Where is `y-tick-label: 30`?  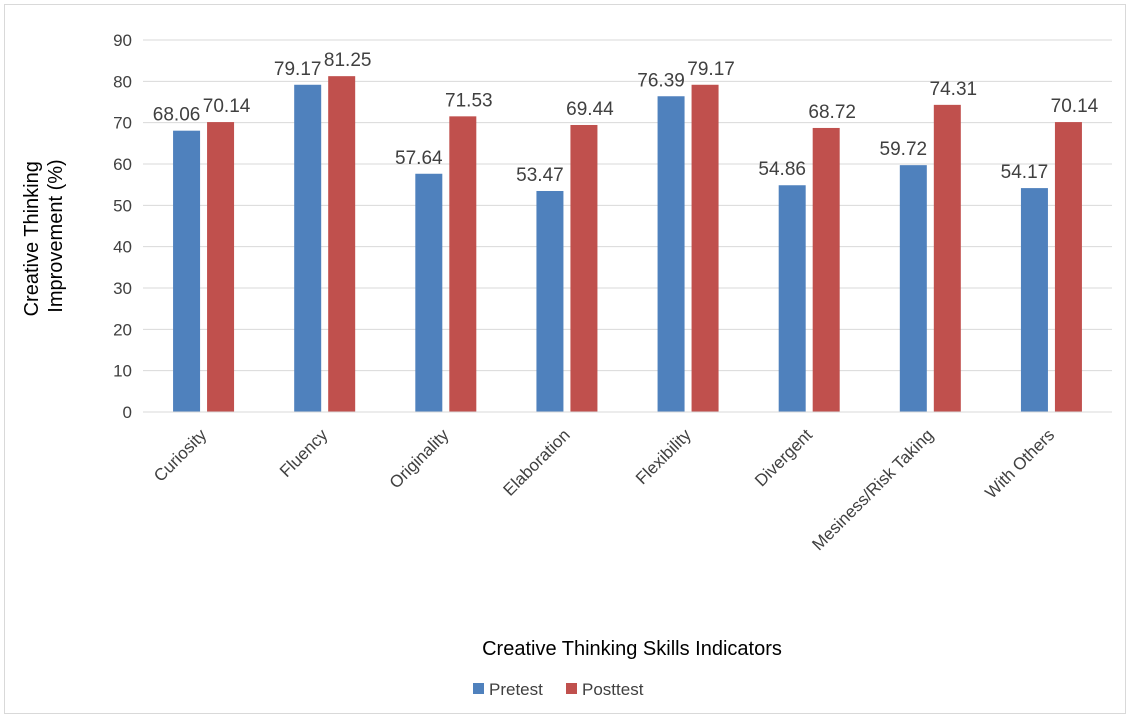
y-tick-label: 30 is located at coordinates (122, 288).